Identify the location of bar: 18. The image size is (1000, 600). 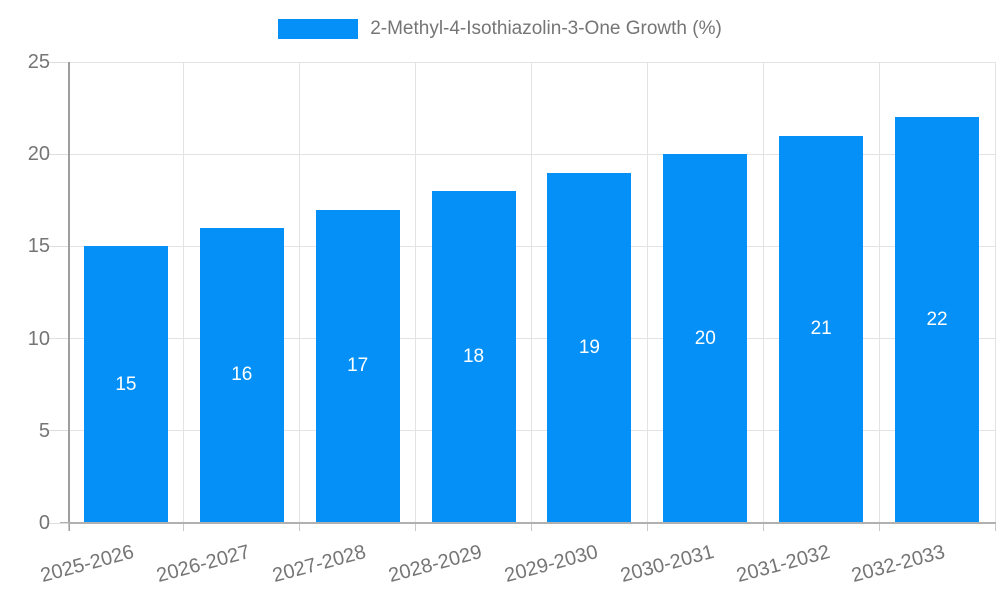
(473, 357).